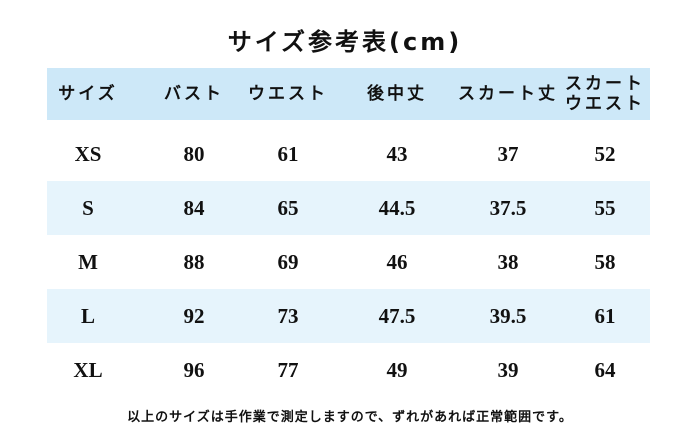 This screenshot has height=444, width=700. What do you see at coordinates (194, 369) in the screenshot?
I see `table-cell: 96` at bounding box center [194, 369].